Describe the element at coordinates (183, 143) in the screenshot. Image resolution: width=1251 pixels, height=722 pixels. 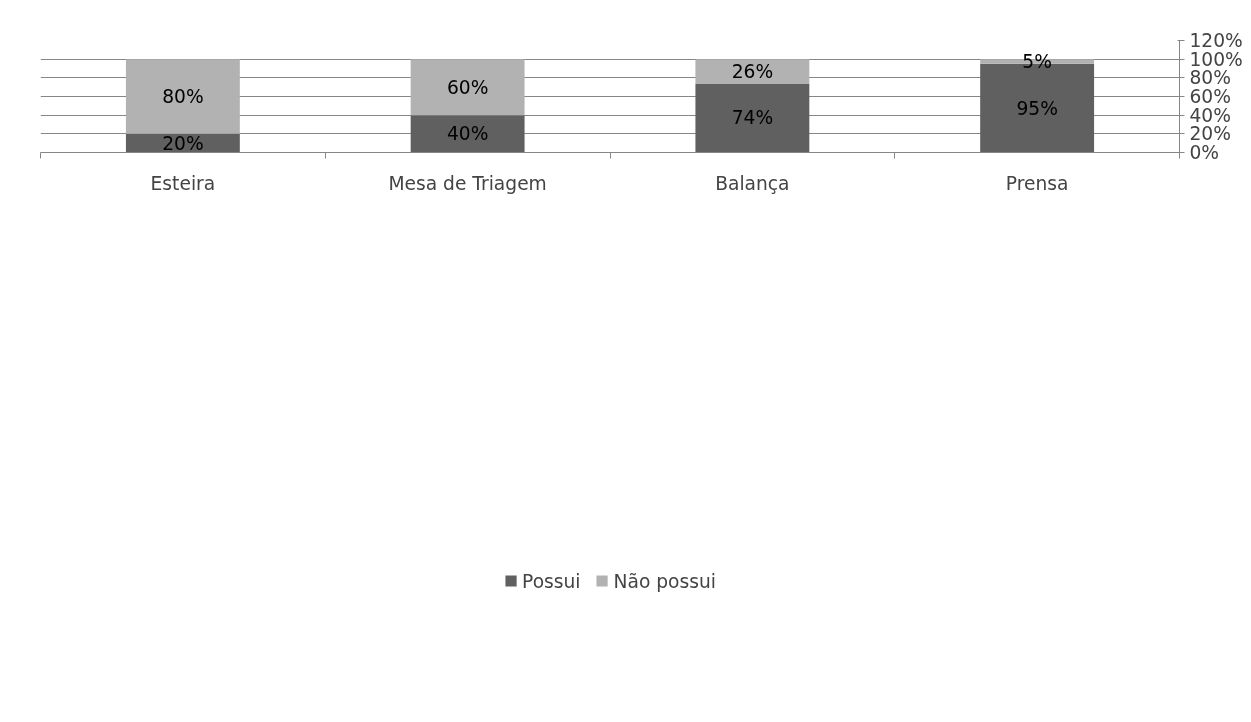
I see `data-label: 20%` at that location.